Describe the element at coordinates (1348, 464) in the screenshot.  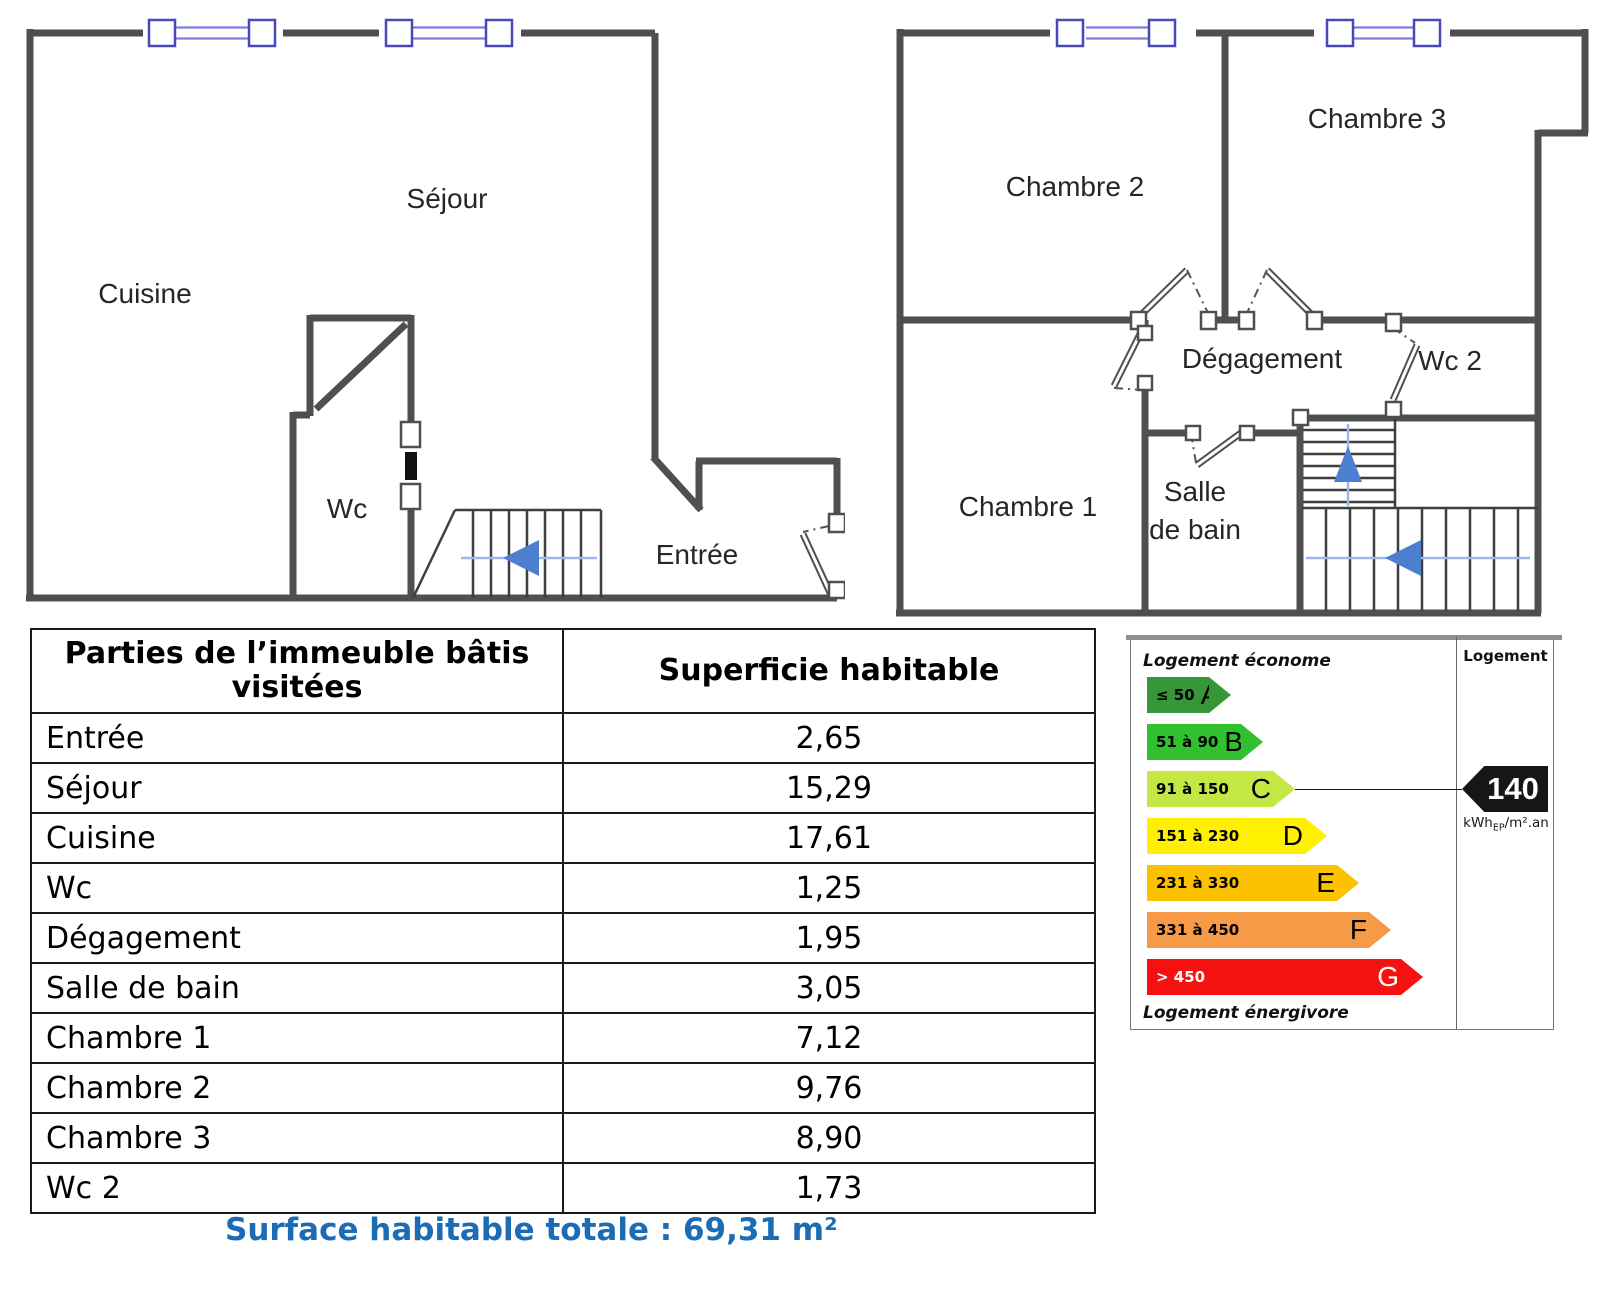
I see `stair-arrow-up-icon` at that location.